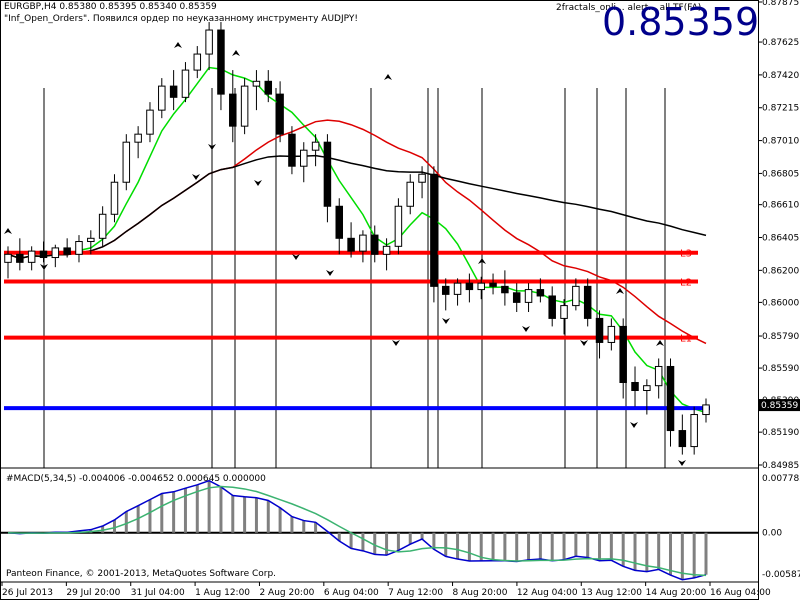  What do you see at coordinates (415, 593) in the screenshot?
I see `time-tick-label: 7 Aug 12:00` at bounding box center [415, 593].